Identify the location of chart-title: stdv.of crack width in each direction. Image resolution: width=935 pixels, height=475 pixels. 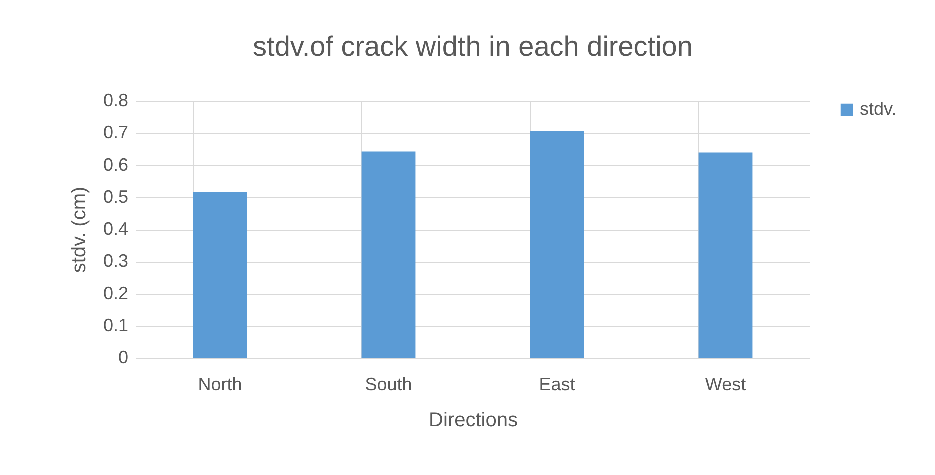
(473, 46).